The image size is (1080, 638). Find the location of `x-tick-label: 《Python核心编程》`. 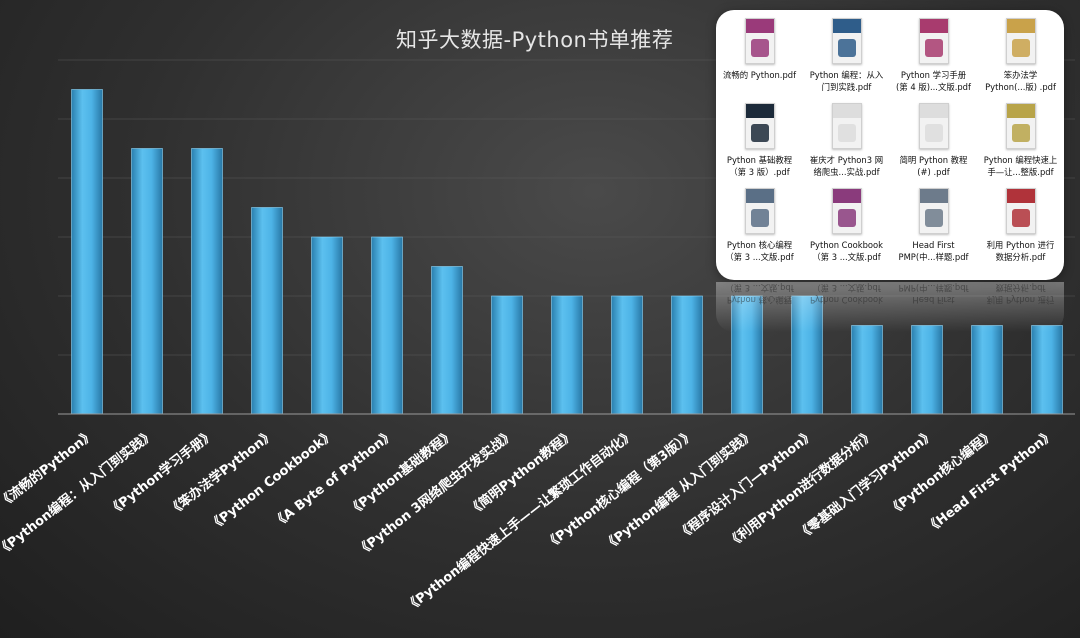

x-tick-label: 《Python核心编程》 is located at coordinates (941, 473).